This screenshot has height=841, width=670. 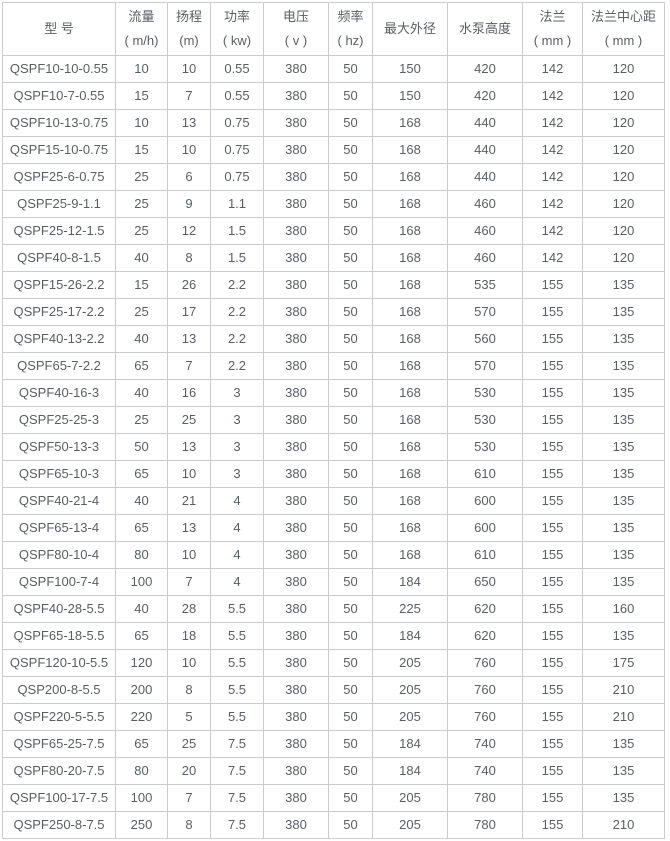 I want to click on column-unit: ( kw), so click(x=237, y=40).